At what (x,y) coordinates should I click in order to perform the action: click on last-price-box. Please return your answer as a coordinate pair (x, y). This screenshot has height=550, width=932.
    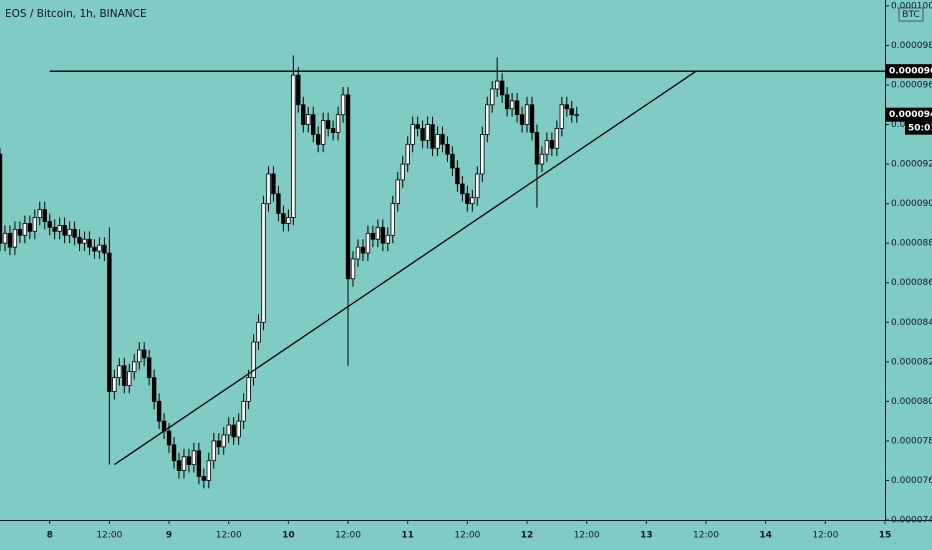
    Looking at the image, I should click on (909, 114).